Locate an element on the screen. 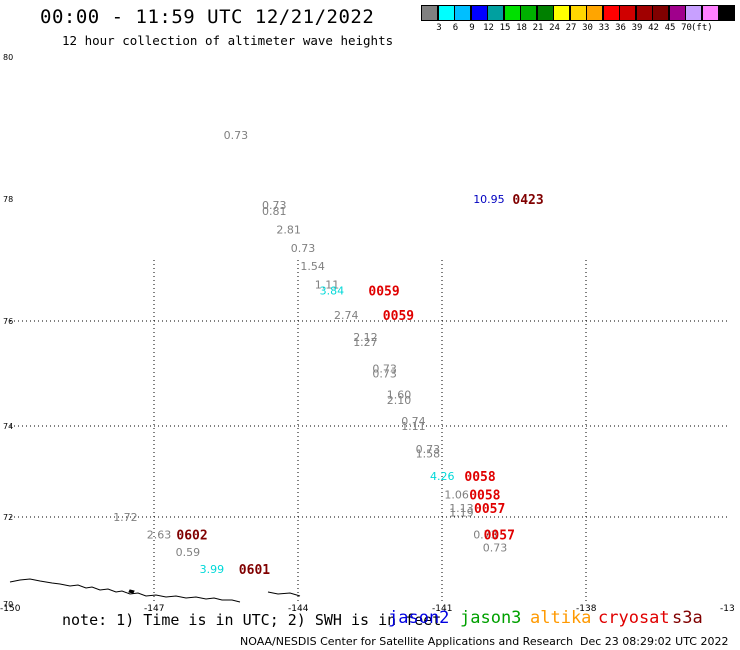  colorbar-label: 39 is located at coordinates (637, 28).